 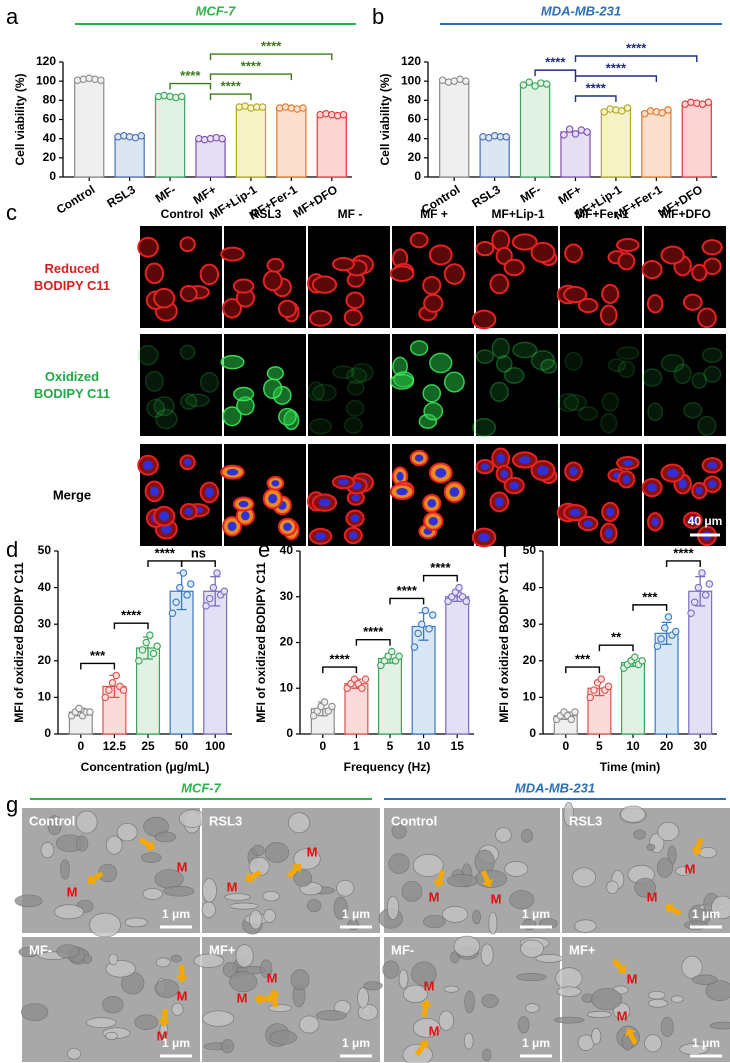 What do you see at coordinates (458, 746) in the screenshot?
I see `x-tick-label: 15` at bounding box center [458, 746].